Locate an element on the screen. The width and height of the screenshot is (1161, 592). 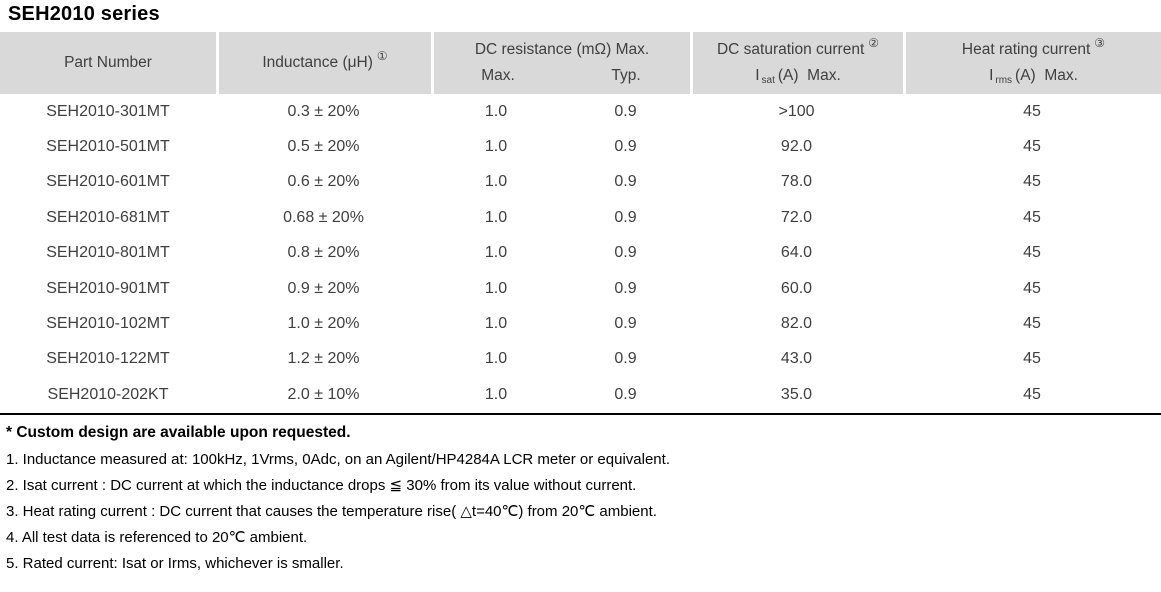
cell-isat: 60.0 is located at coordinates (796, 288).